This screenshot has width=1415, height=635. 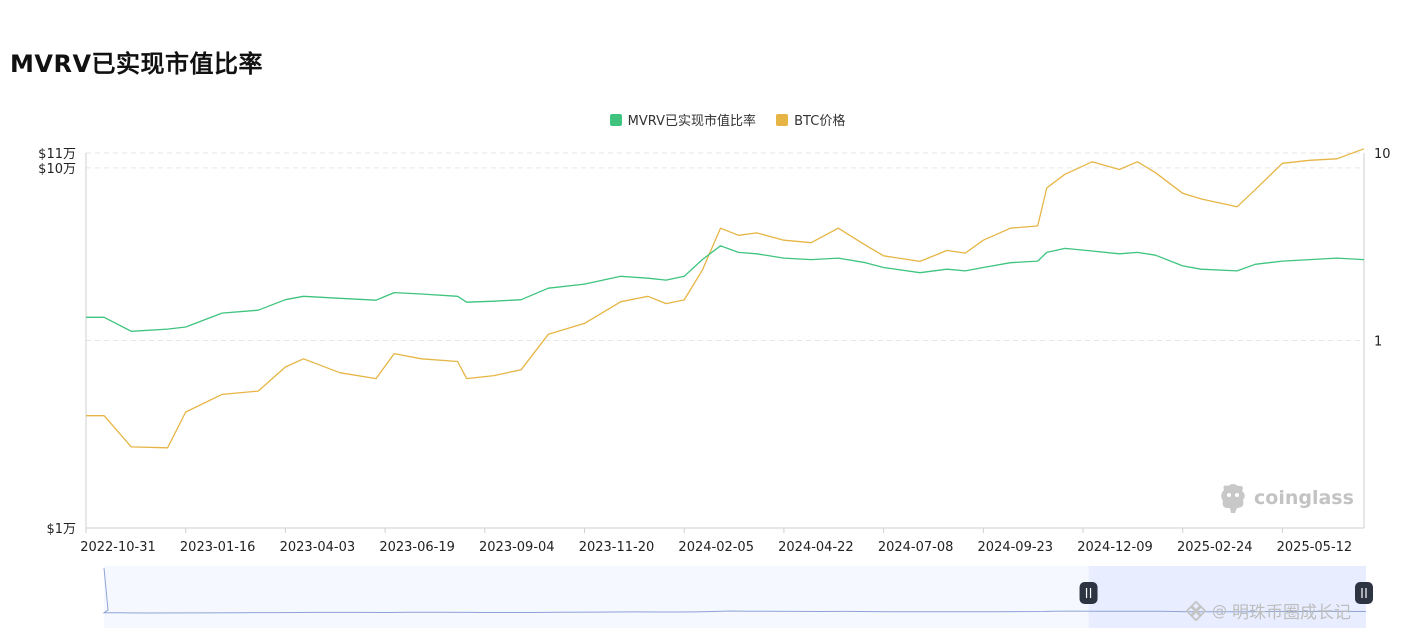 What do you see at coordinates (318, 547) in the screenshot?
I see `x-tick-label: 2023-04-03` at bounding box center [318, 547].